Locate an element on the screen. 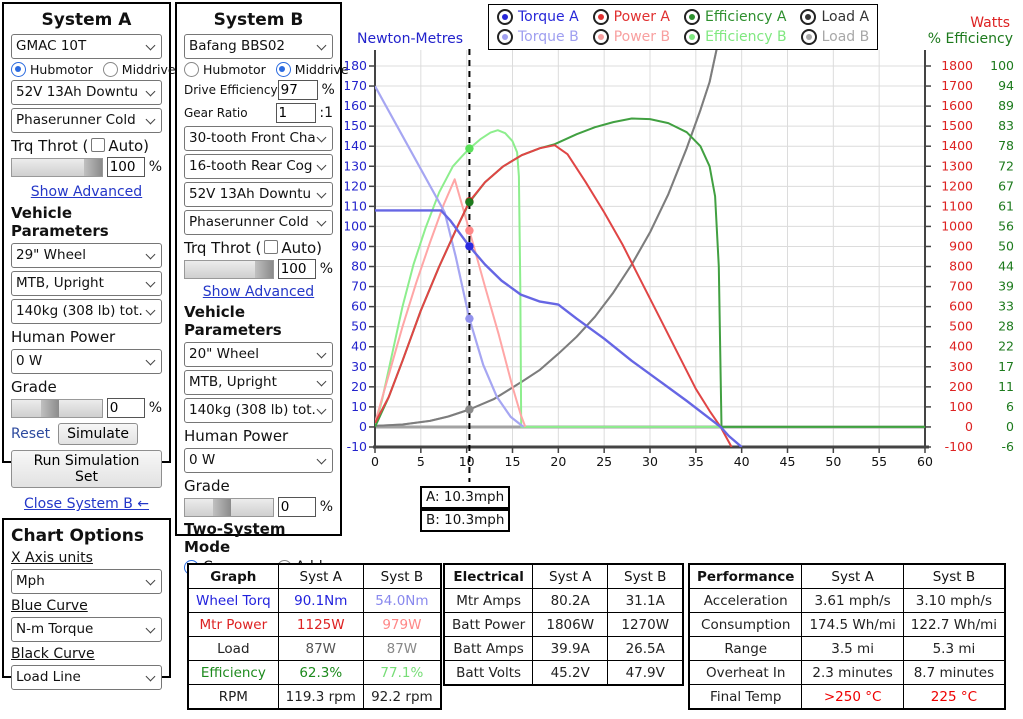  grade-slider-a is located at coordinates (57, 408).